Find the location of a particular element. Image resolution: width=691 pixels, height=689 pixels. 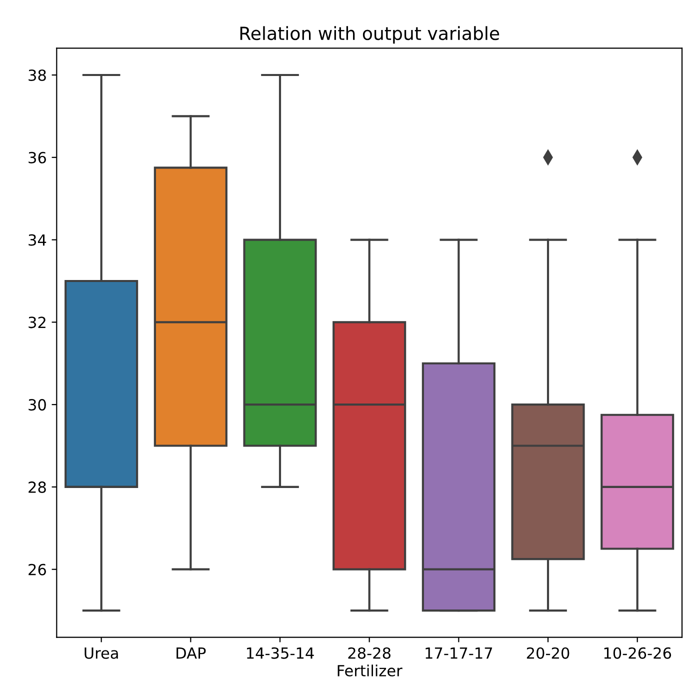

x-tick-label: 10-26-26 is located at coordinates (638, 653).